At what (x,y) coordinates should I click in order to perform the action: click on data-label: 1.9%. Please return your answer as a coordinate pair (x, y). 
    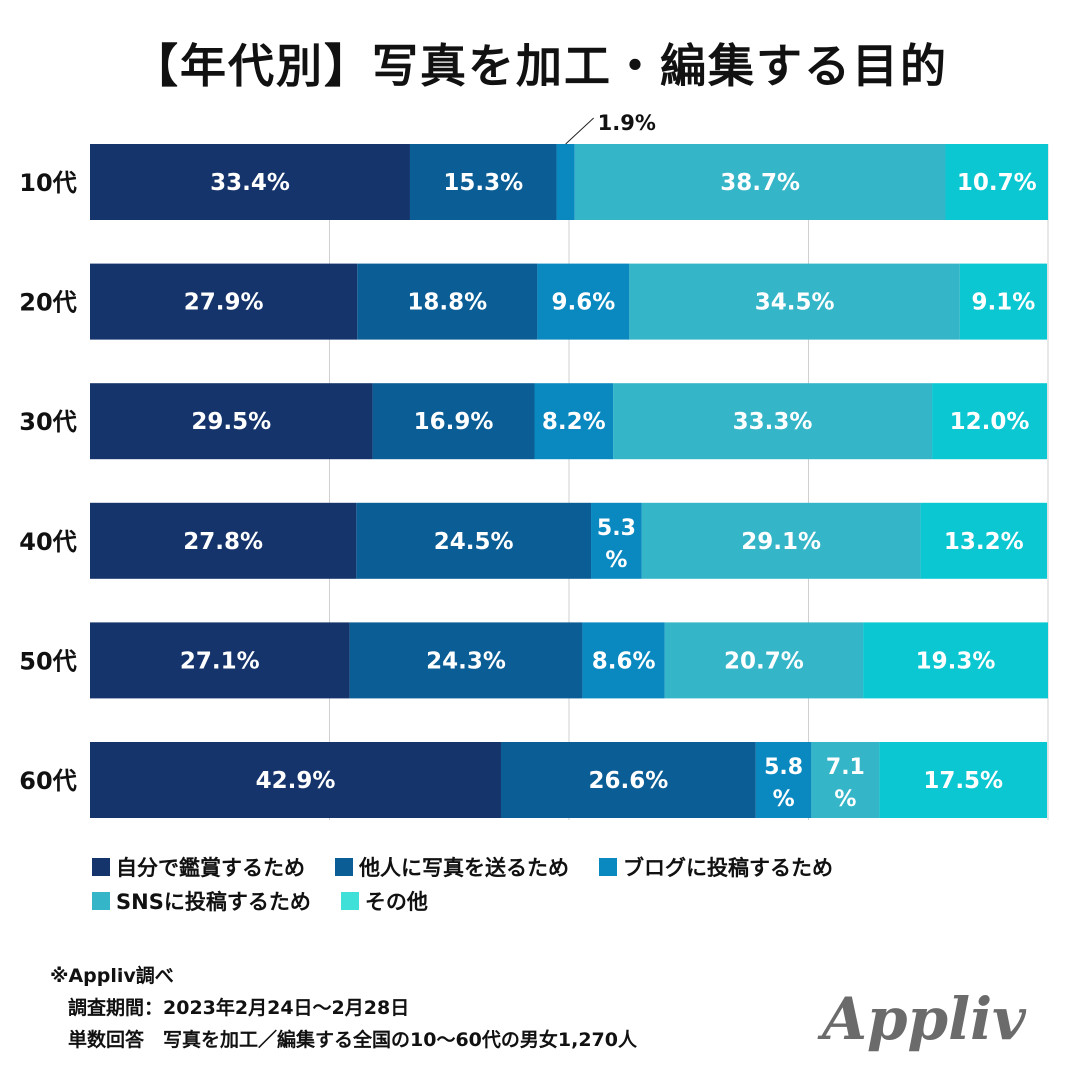
    Looking at the image, I should click on (627, 123).